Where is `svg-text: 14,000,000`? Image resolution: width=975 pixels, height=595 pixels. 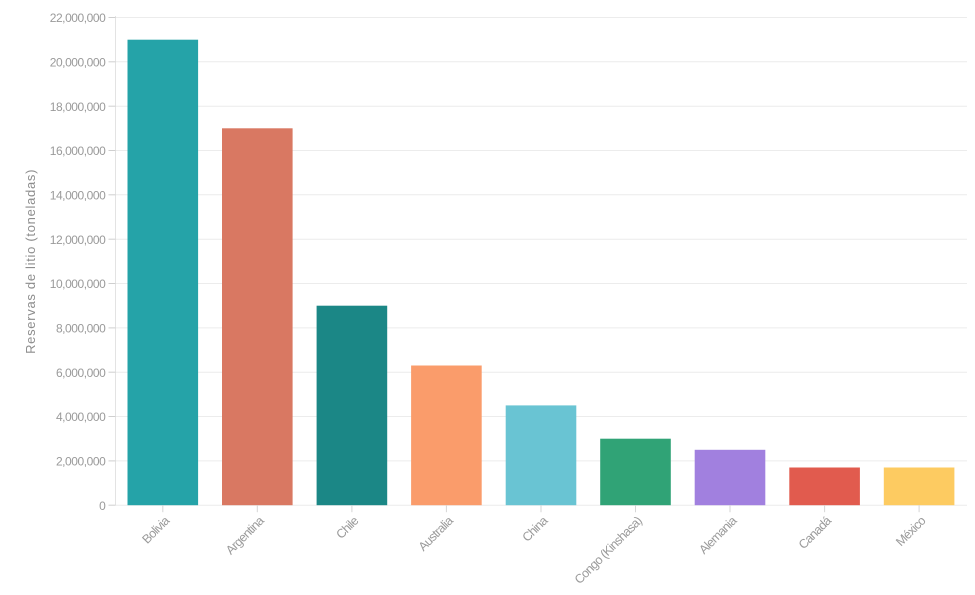
svg-text: 14,000,000 is located at coordinates (78, 195).